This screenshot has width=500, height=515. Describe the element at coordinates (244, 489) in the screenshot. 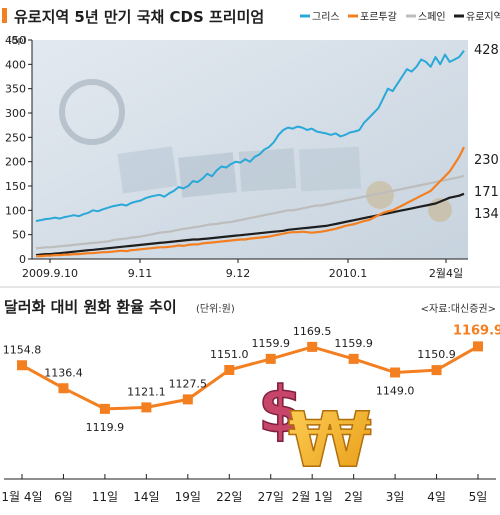

I see `fx-x-ticks: 1월 4일 6일 11일 14일 19일 22일 27일 2월 1일 2일 3일 4일 5일` at that location.